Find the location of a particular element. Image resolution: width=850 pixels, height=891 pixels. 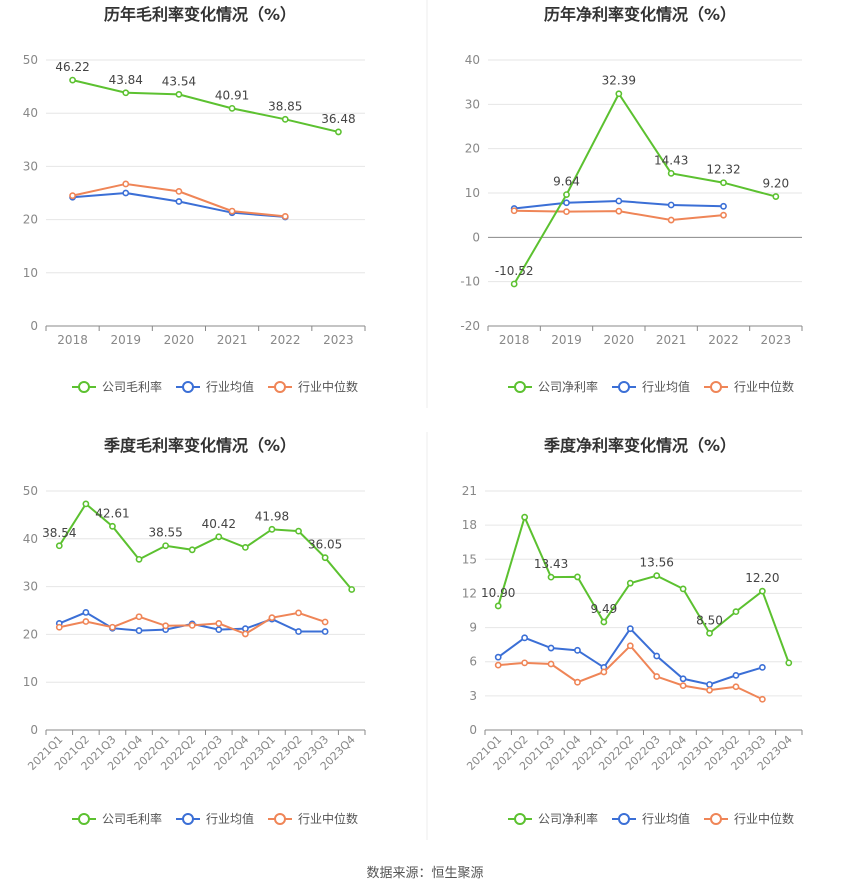

data-label: 46.22 is located at coordinates (72, 67).